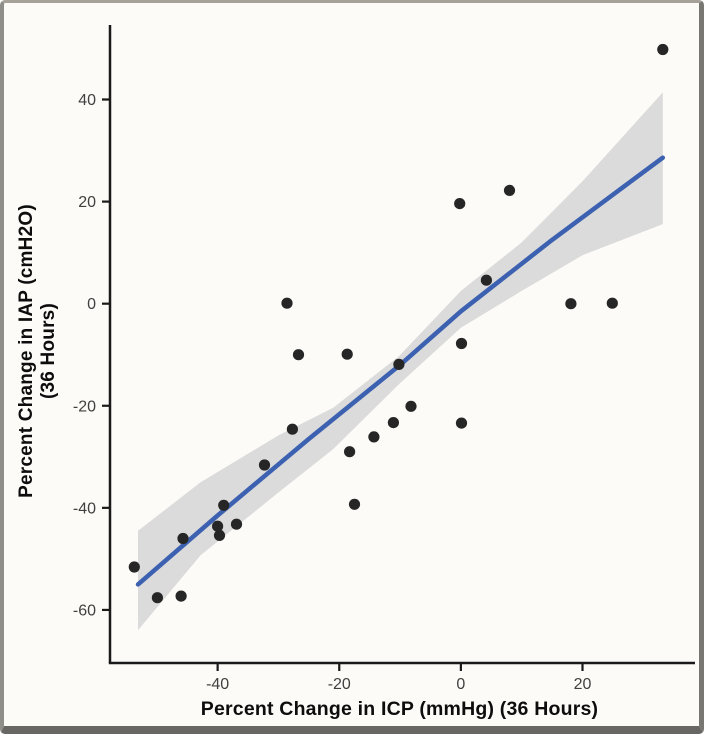  I want to click on x-tick-label: 0, so click(460, 684).